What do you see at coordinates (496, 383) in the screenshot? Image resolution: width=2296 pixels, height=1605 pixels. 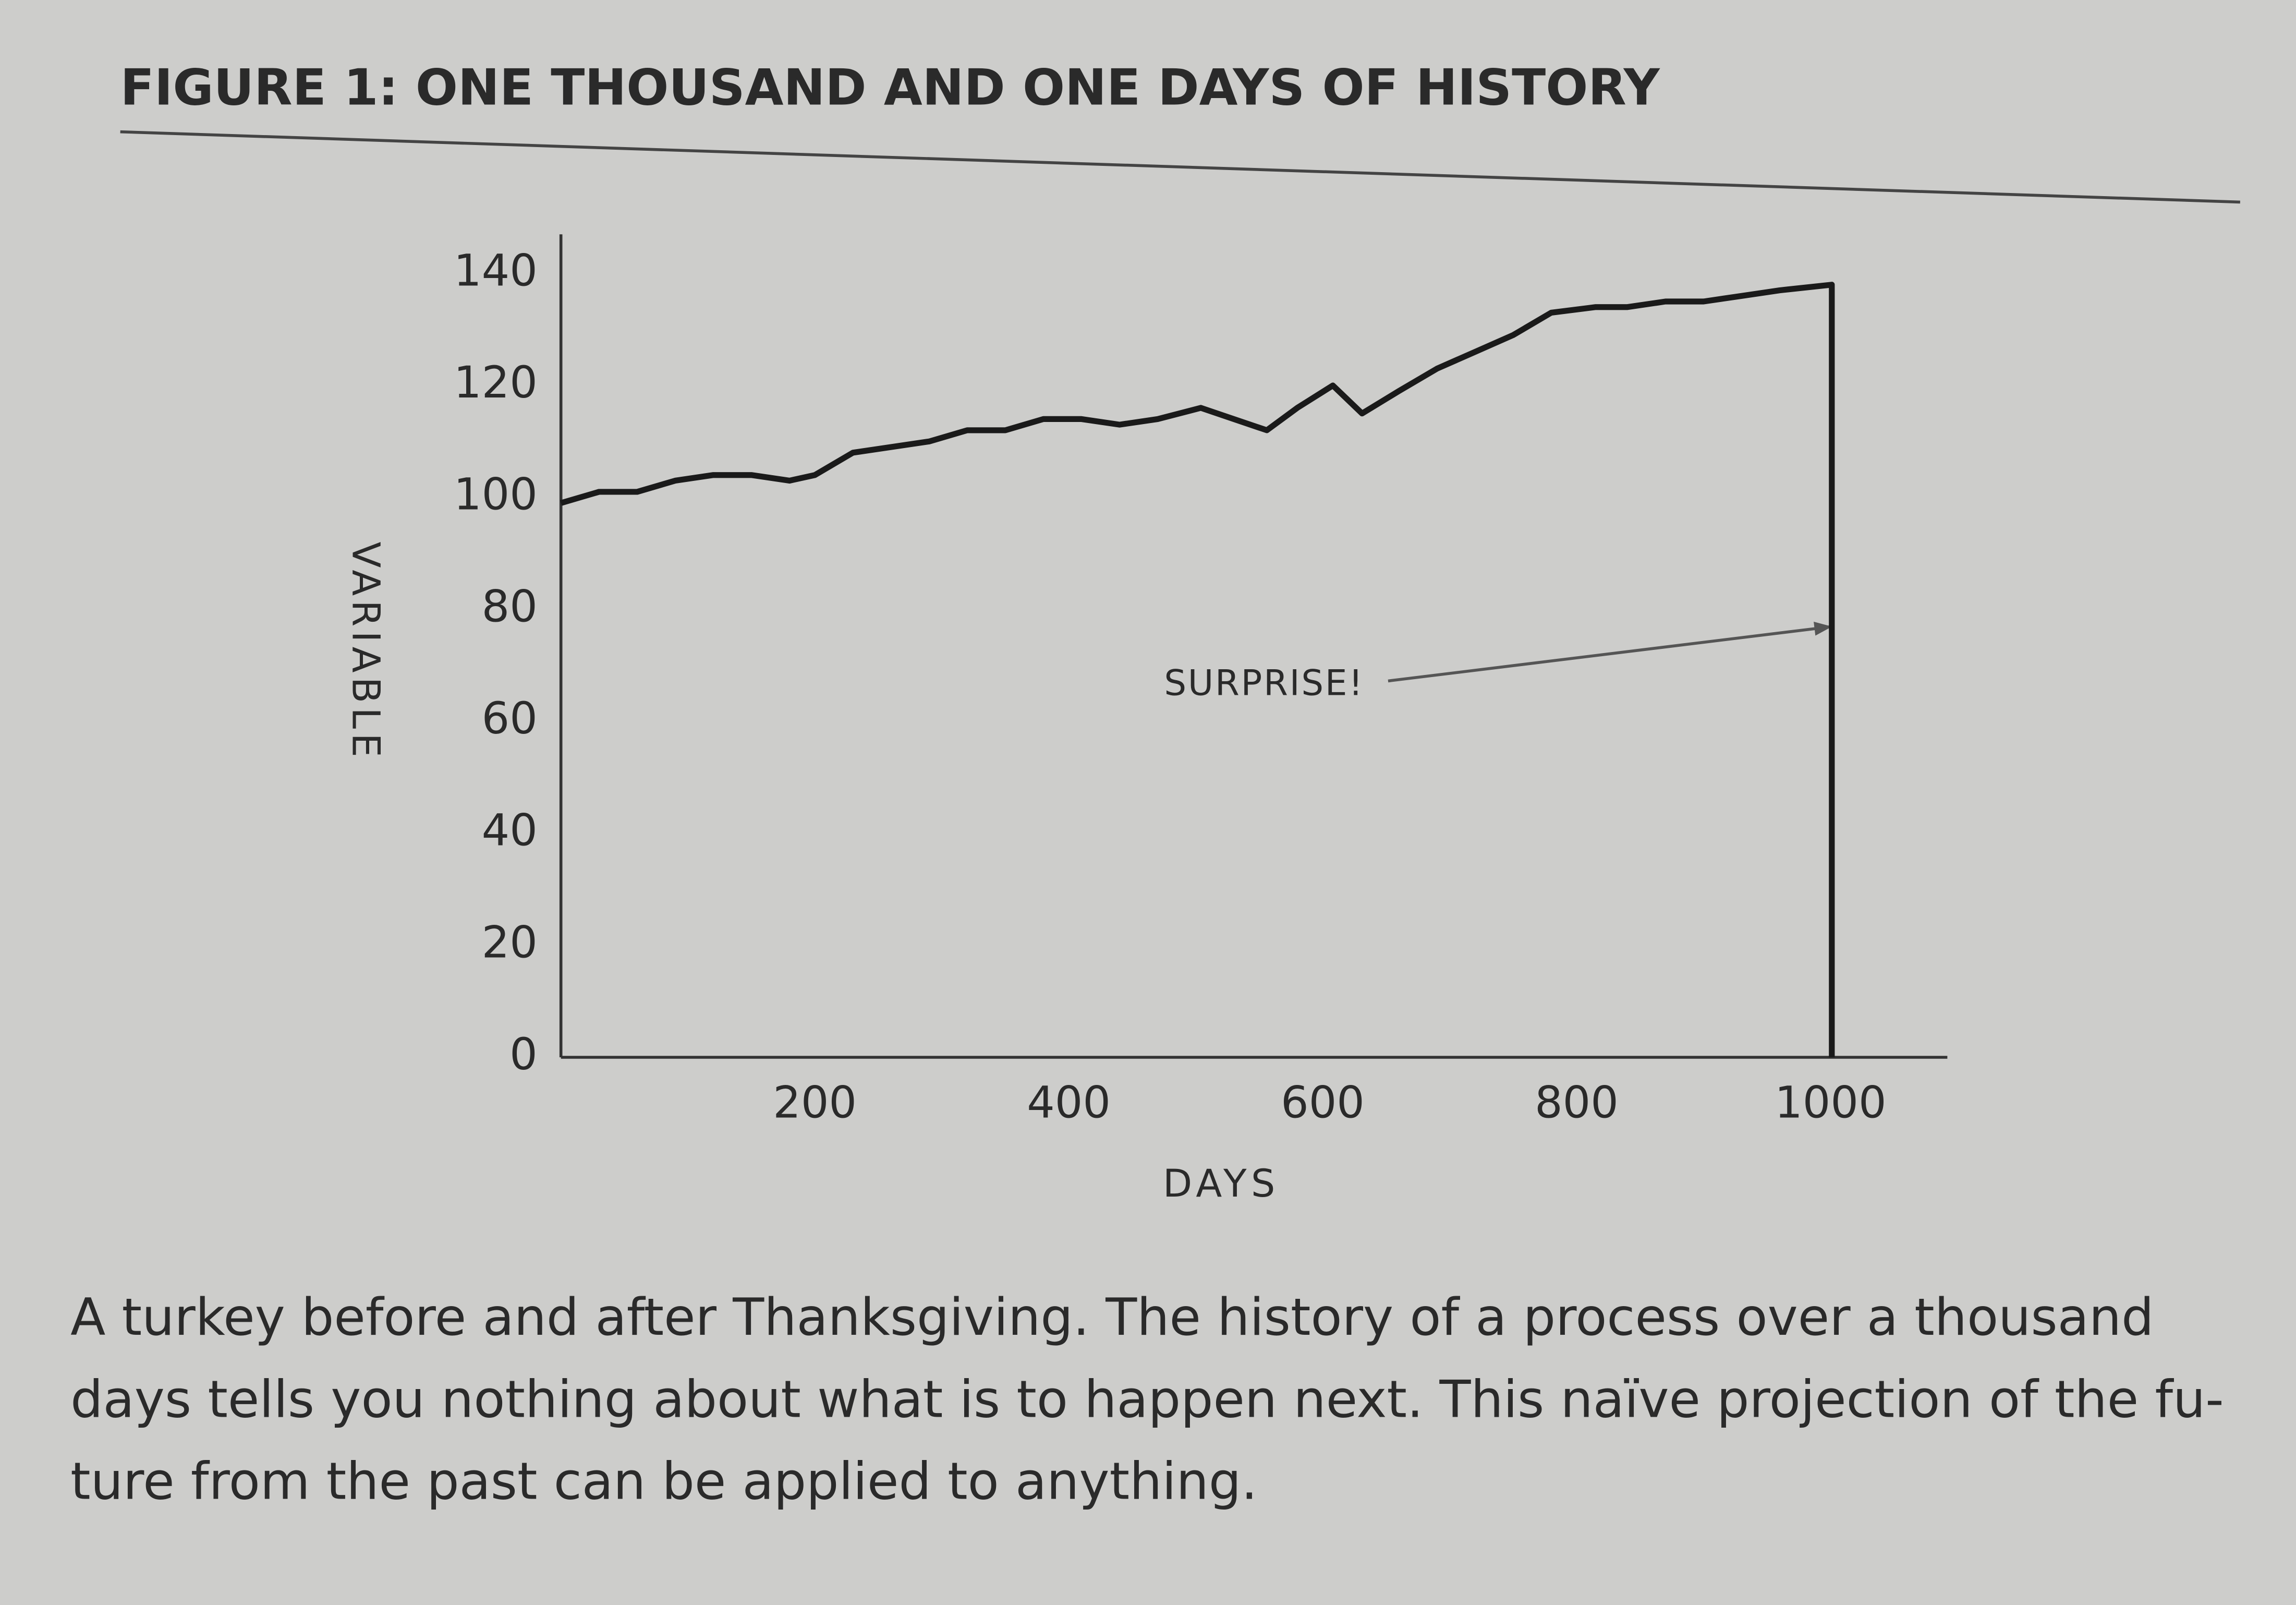 I see `y-tick-label: 120` at bounding box center [496, 383].